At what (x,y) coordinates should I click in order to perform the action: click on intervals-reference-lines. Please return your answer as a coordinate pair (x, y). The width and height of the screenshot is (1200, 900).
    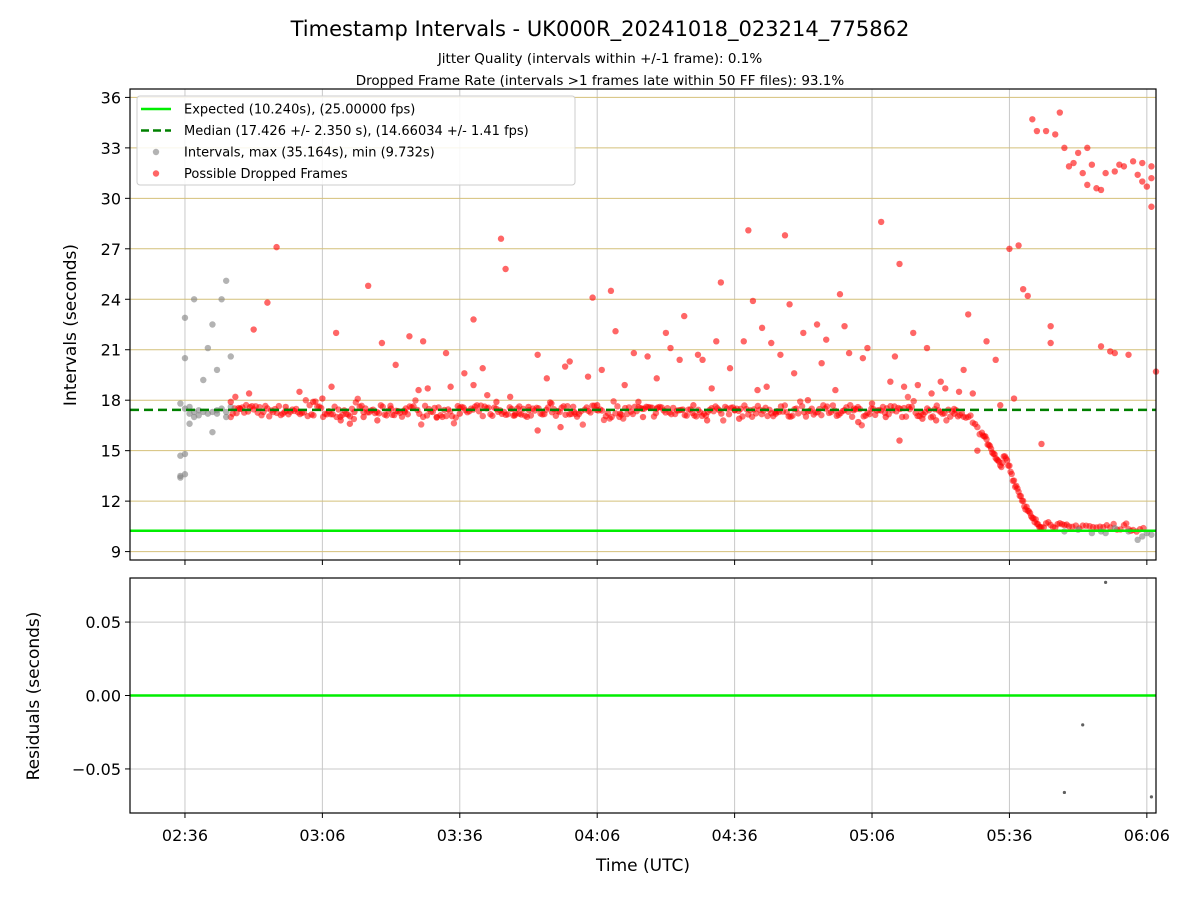
    Looking at the image, I should click on (643, 470).